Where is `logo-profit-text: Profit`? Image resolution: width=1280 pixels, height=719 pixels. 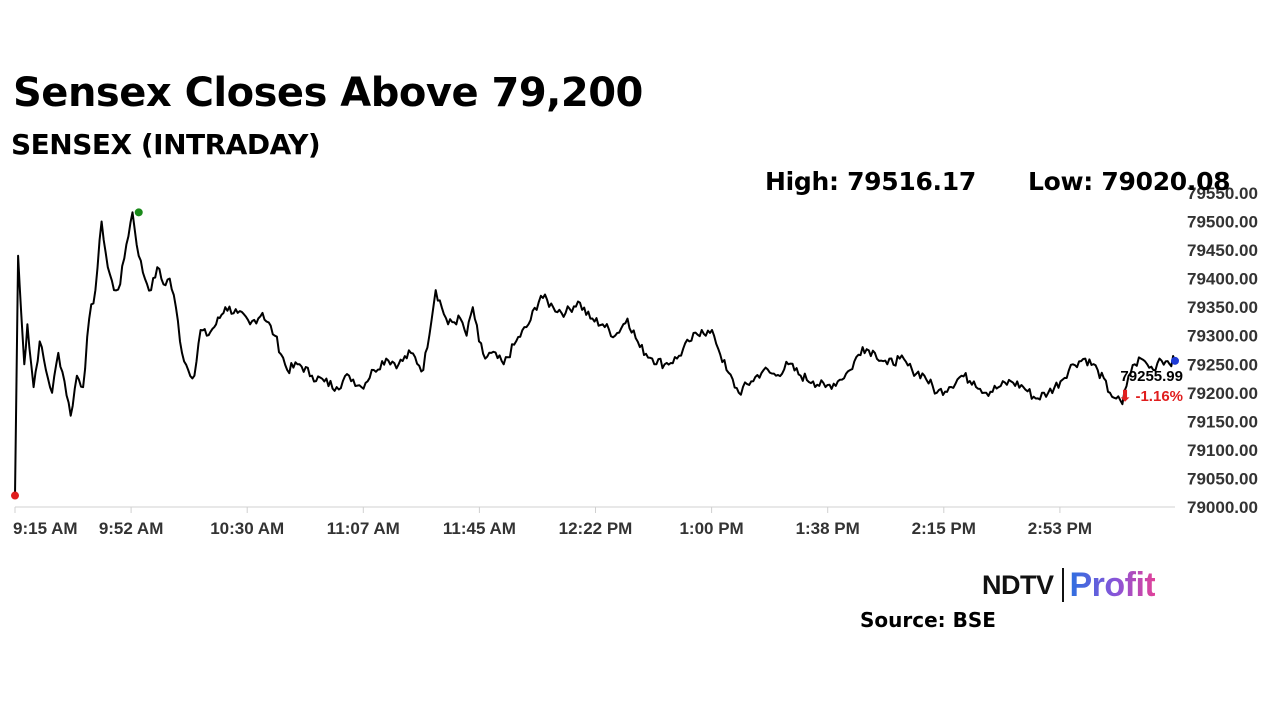
logo-profit-text: Profit is located at coordinates (1112, 584).